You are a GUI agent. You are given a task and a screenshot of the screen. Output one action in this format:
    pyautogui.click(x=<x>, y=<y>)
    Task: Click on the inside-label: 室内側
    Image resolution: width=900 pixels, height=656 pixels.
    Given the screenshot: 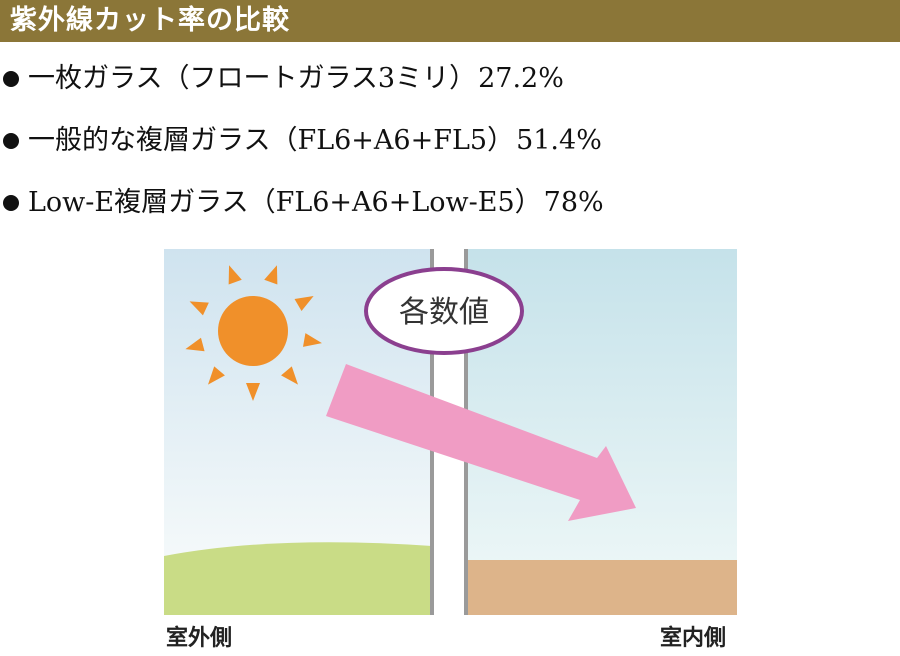 What is the action you would take?
    pyautogui.click(x=693, y=638)
    